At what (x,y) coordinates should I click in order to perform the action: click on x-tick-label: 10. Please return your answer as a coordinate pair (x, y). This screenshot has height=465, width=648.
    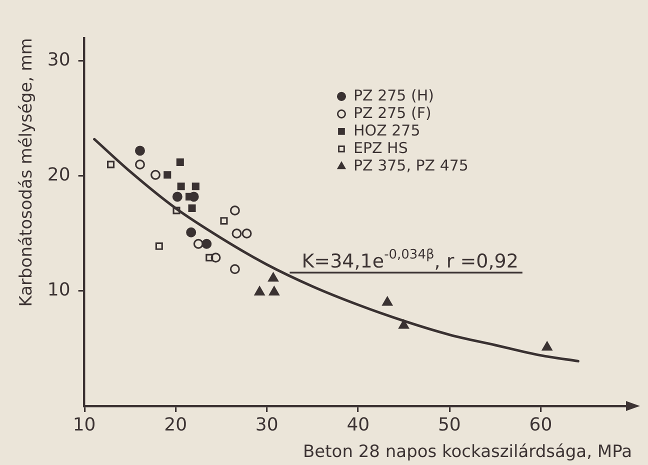
    Looking at the image, I should click on (84, 425).